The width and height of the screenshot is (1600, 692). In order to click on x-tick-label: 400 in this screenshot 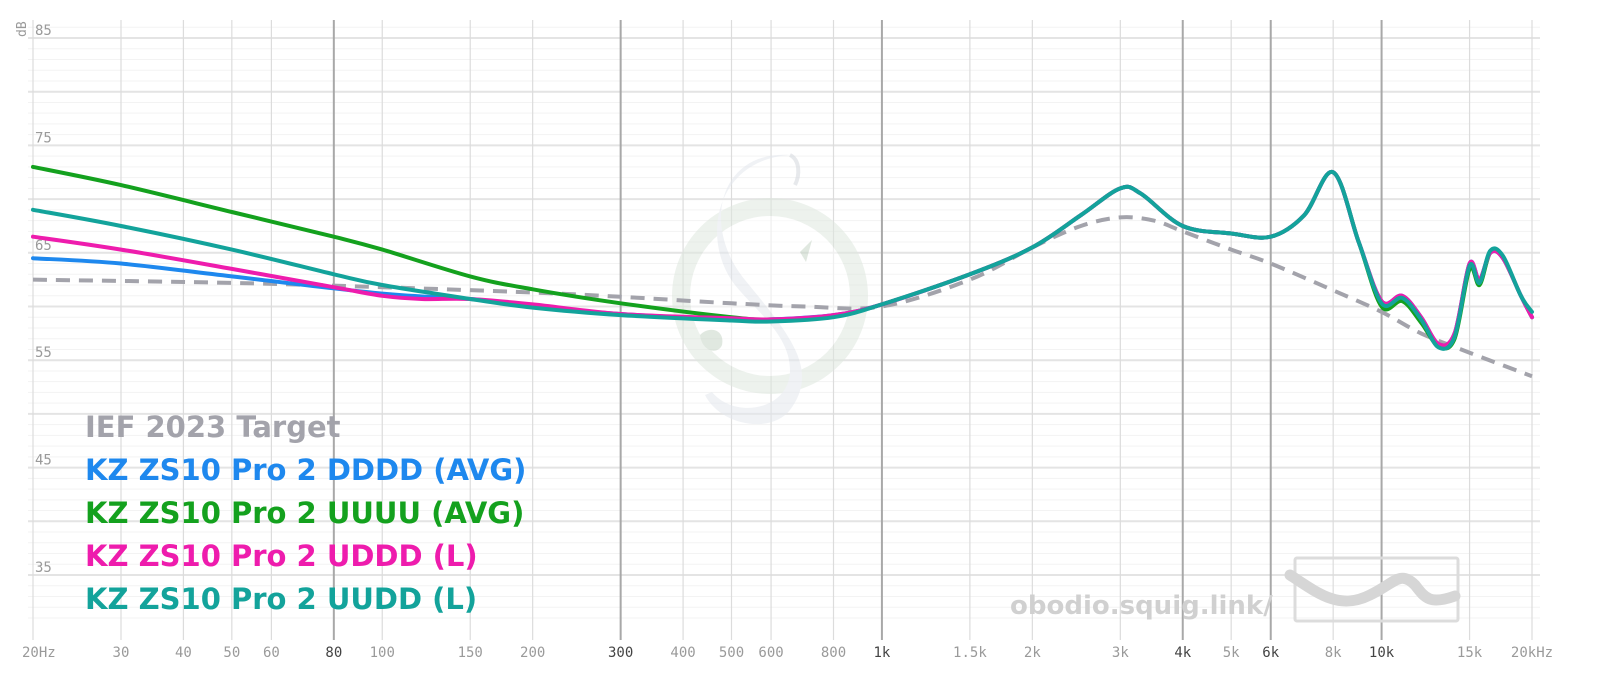, I will do `click(682, 653)`.